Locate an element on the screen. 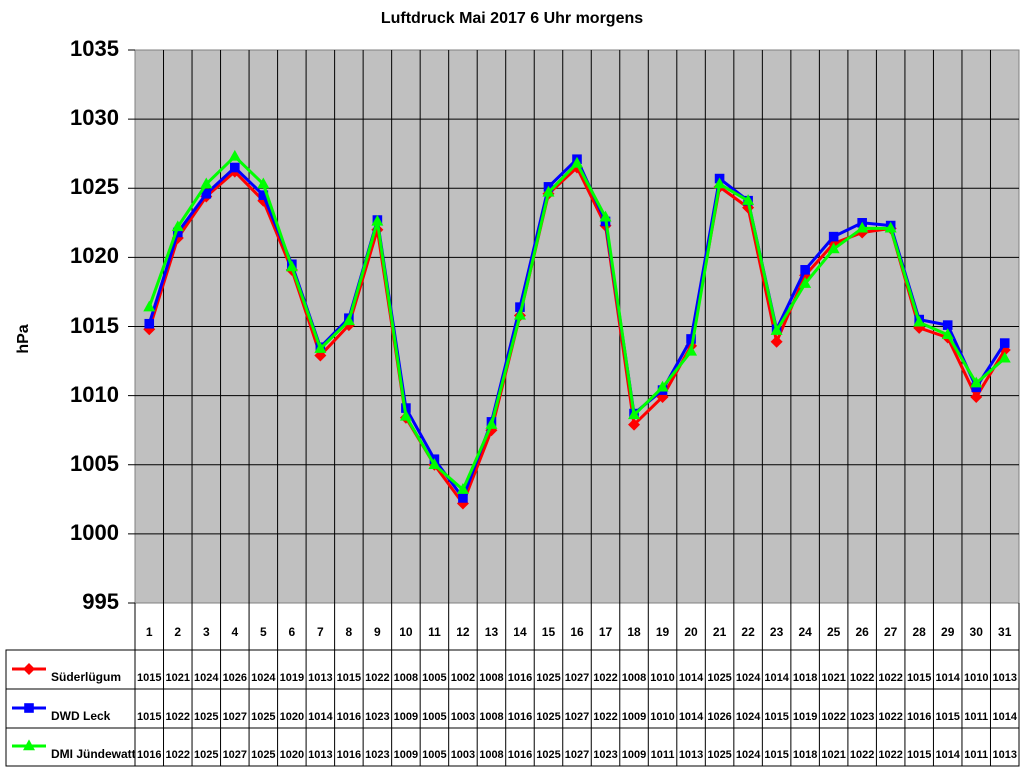  table-header-day: 10 is located at coordinates (406, 632).